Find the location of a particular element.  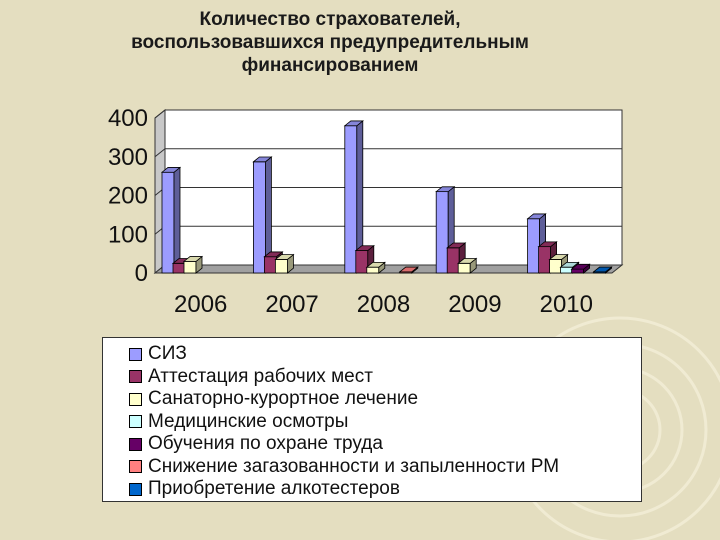

chart-title-line-3: финансированием is located at coordinates (330, 65).